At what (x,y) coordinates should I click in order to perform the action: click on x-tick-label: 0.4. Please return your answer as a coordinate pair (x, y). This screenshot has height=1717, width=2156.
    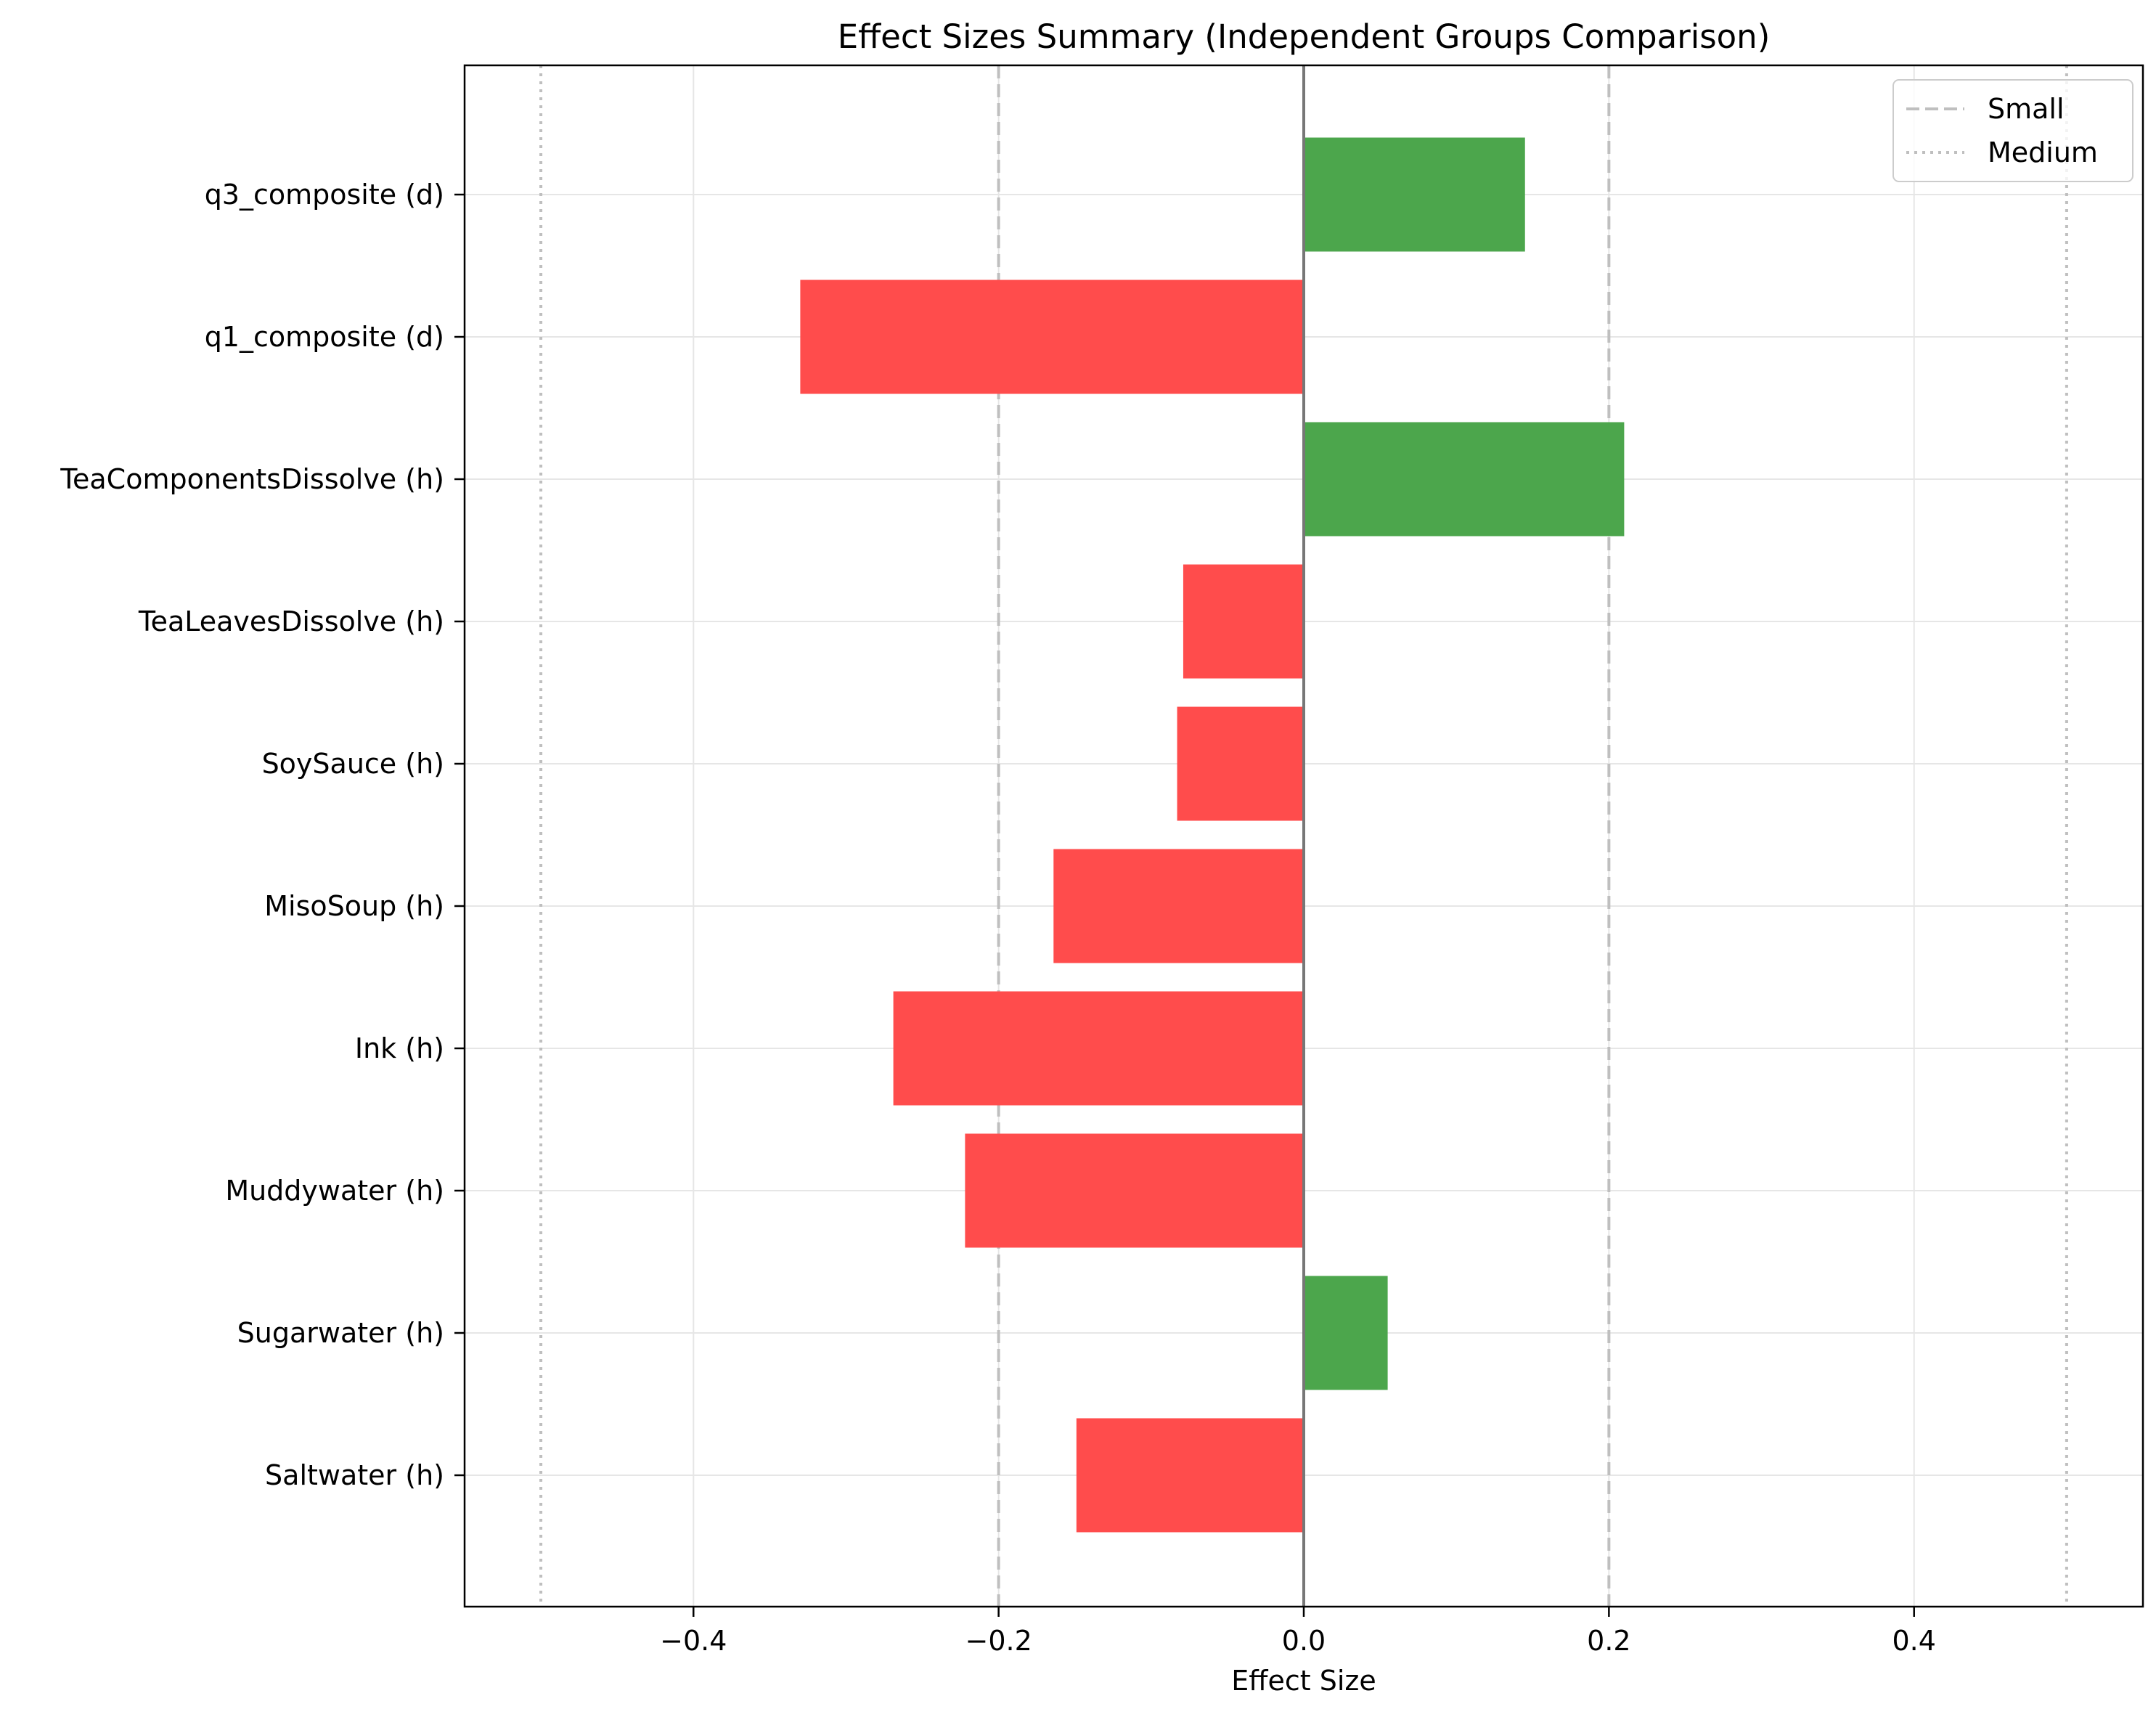
    Looking at the image, I should click on (1914, 1641).